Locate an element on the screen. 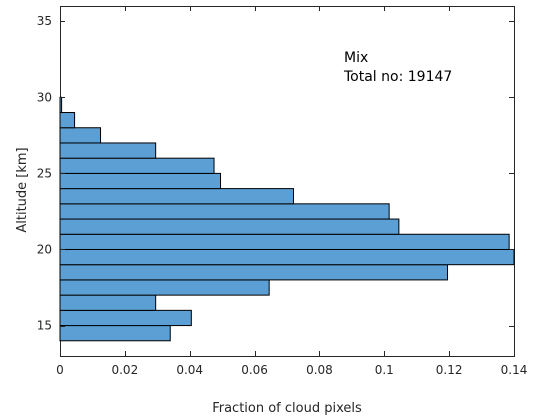 The width and height of the screenshot is (538, 420). x-tick-label: 0.06 is located at coordinates (254, 370).